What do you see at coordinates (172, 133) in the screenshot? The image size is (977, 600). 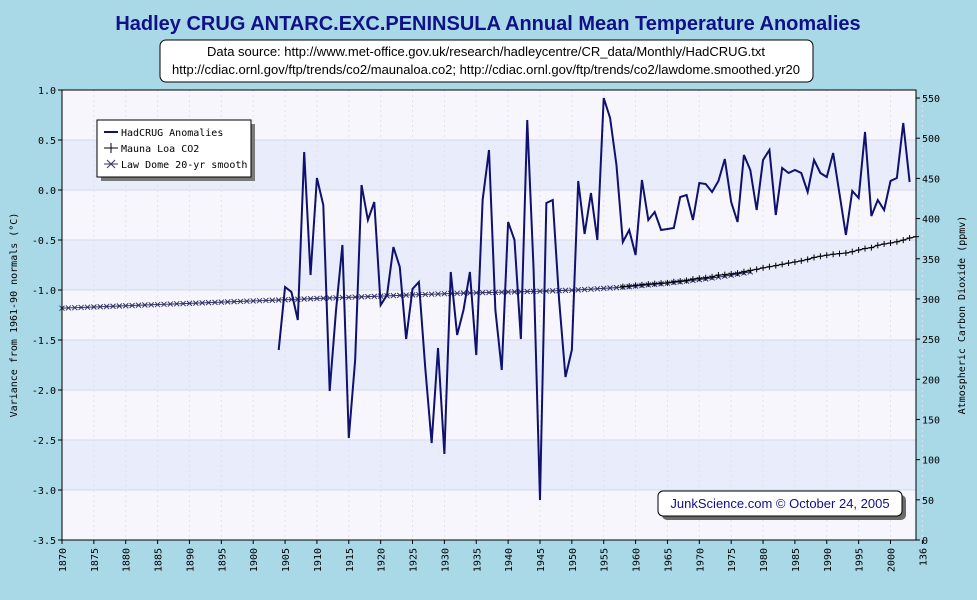 I see `legend-label: HadCRUG Anomalies` at bounding box center [172, 133].